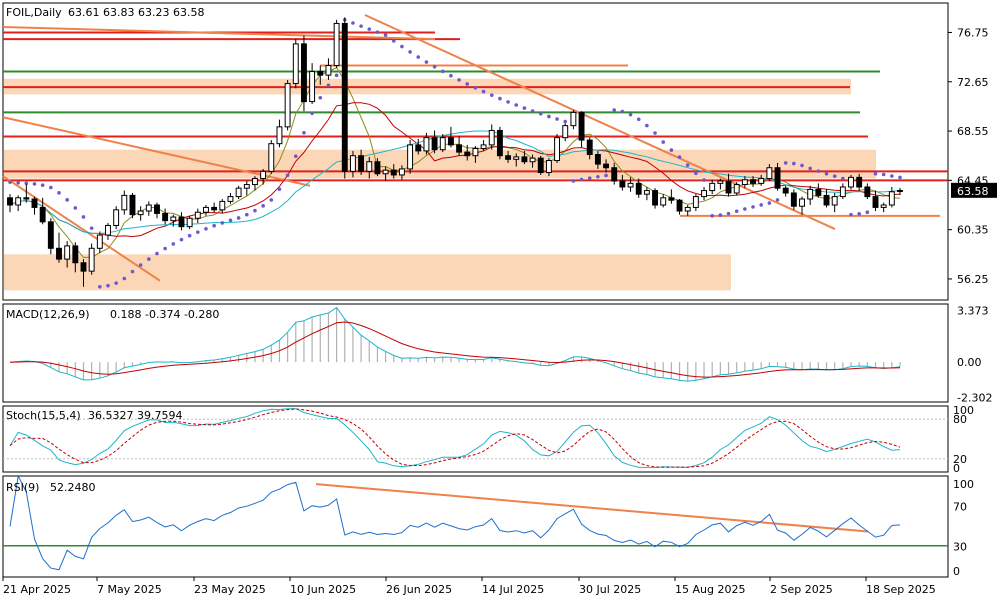 This screenshot has width=1000, height=604. What do you see at coordinates (419, 589) in the screenshot?
I see `date-tick-label: 26 Jun 2025` at bounding box center [419, 589].